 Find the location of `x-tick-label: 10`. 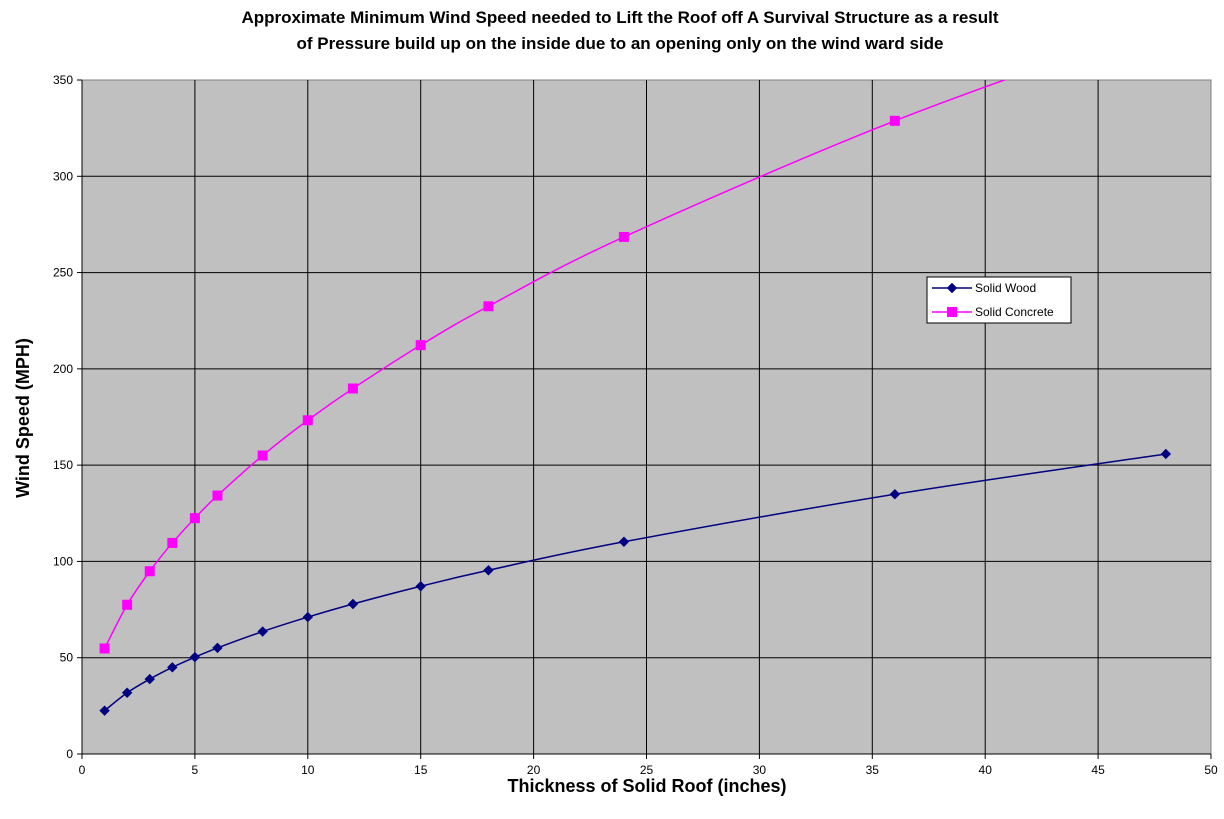

x-tick-label: 10 is located at coordinates (308, 770).